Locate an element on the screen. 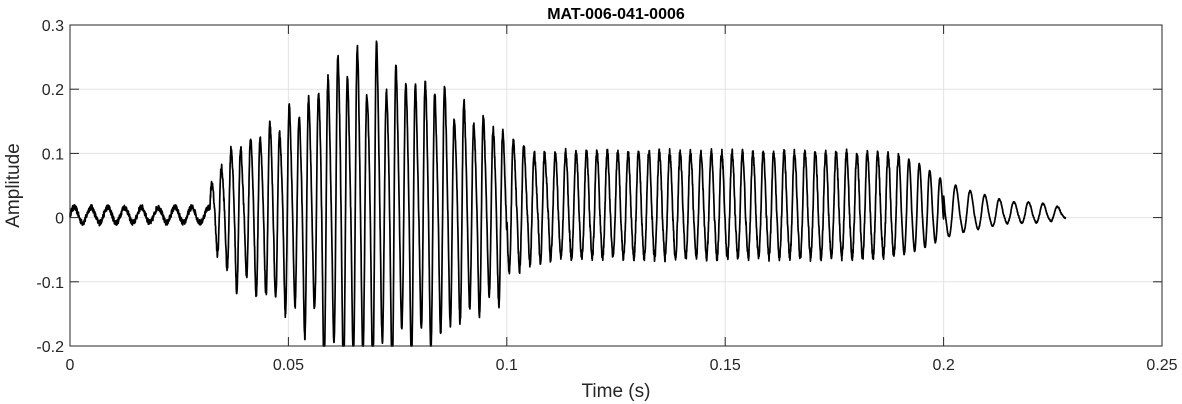 This screenshot has height=404, width=1182. x-tick-label-1: 0.05 is located at coordinates (288, 365).